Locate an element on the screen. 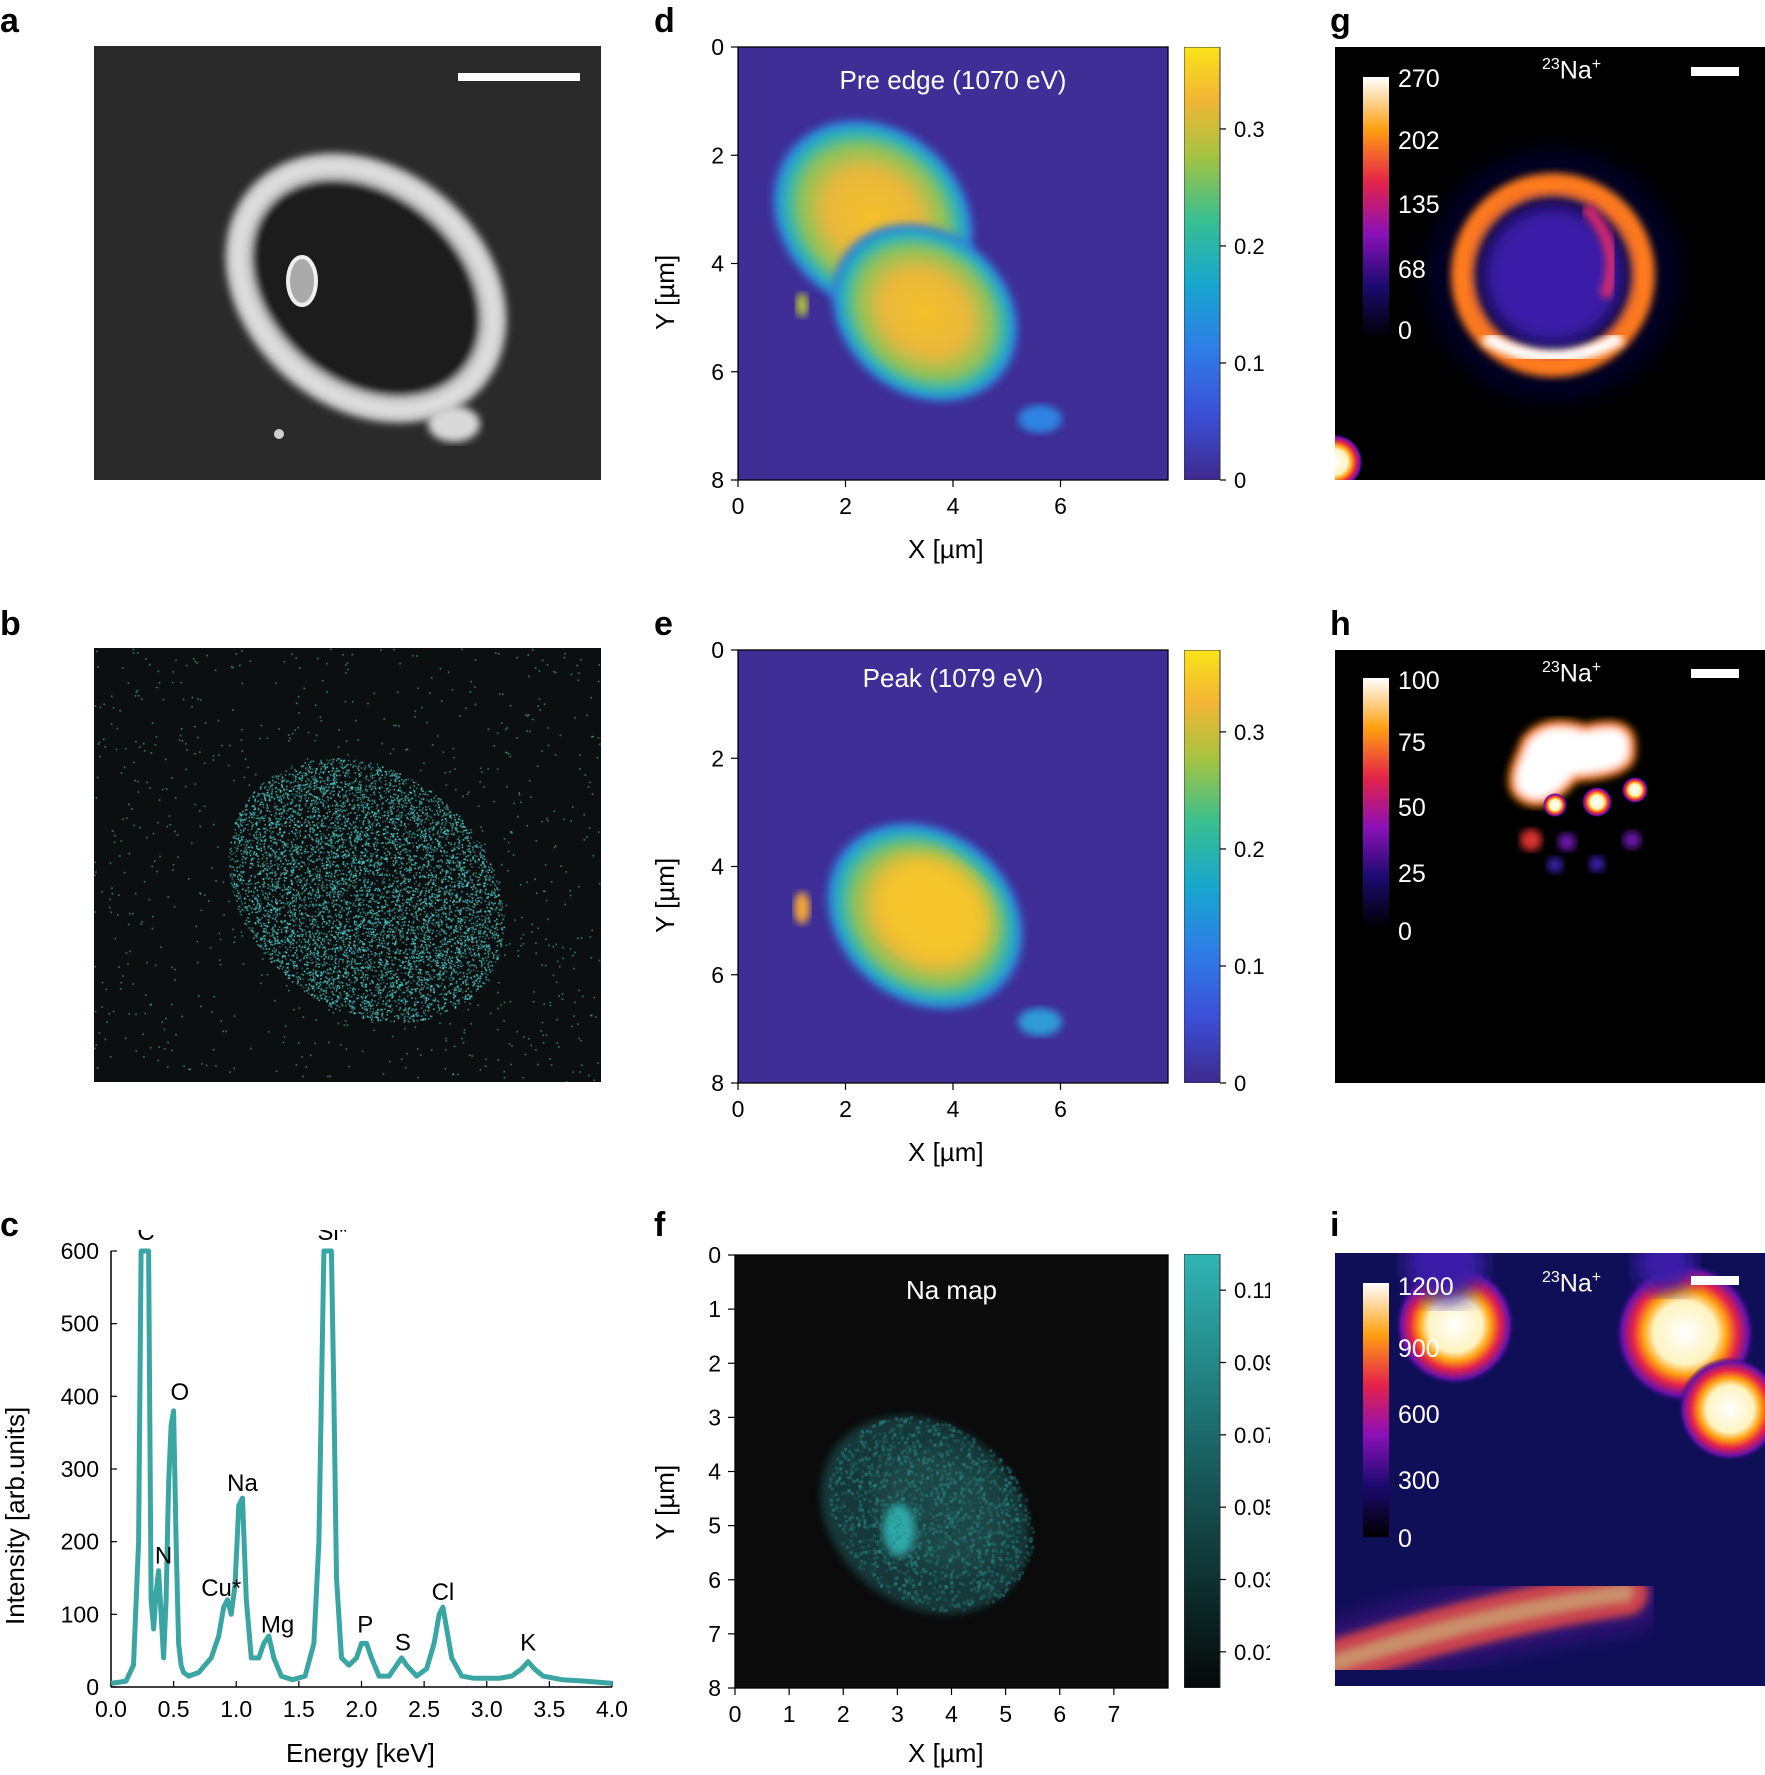 The width and height of the screenshot is (1765, 1775). panel-label-b: b is located at coordinates (10, 624).